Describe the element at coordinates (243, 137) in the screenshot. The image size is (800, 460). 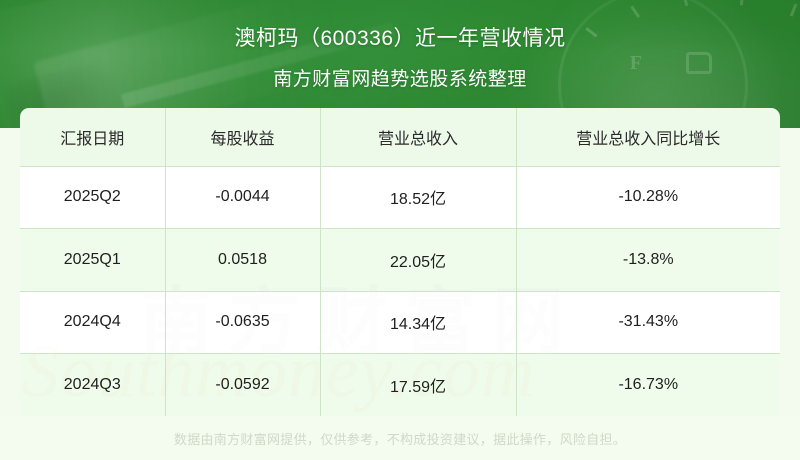
I see `column-header-eps: 每股收益` at that location.